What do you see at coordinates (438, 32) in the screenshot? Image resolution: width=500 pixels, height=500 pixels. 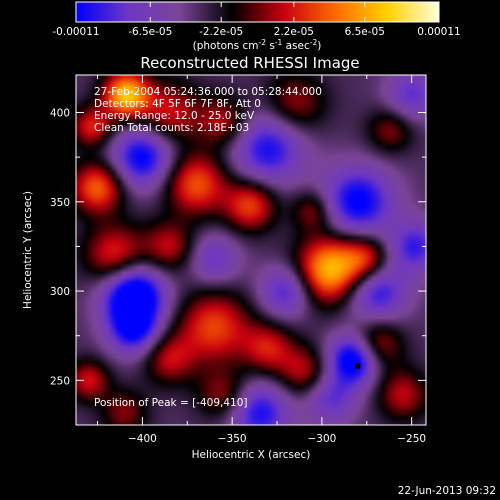 I see `colorbar-tick-label: 0.00011` at bounding box center [438, 32].